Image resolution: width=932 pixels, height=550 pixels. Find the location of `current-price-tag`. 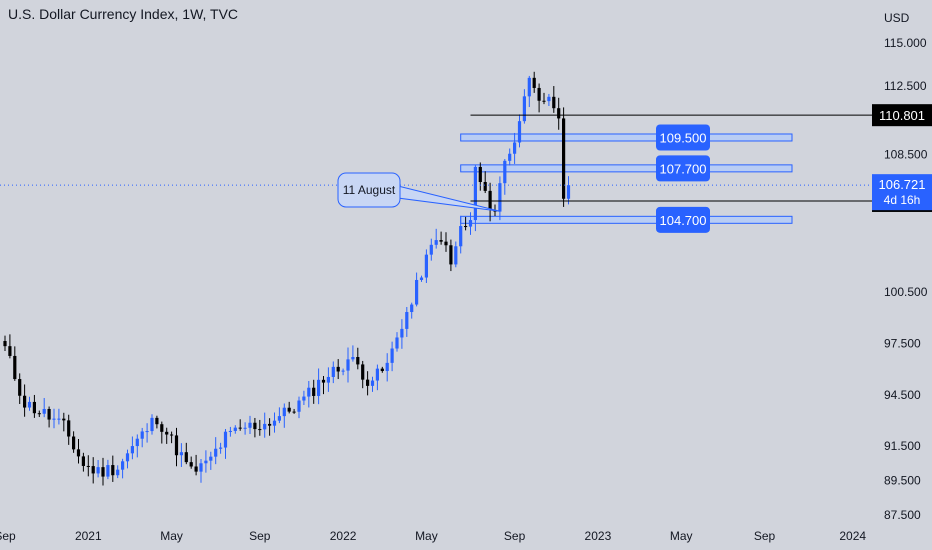

current-price-tag is located at coordinates (902, 192).